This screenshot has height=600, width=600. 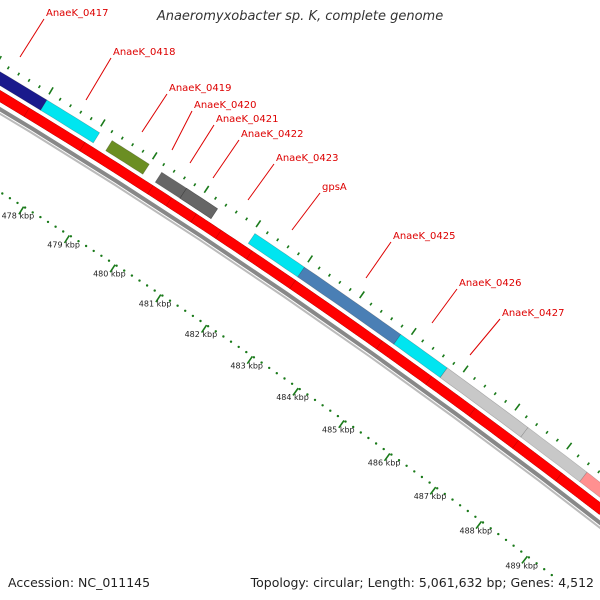 I want to click on gene-label: AnaeK_0417, so click(x=77, y=13).